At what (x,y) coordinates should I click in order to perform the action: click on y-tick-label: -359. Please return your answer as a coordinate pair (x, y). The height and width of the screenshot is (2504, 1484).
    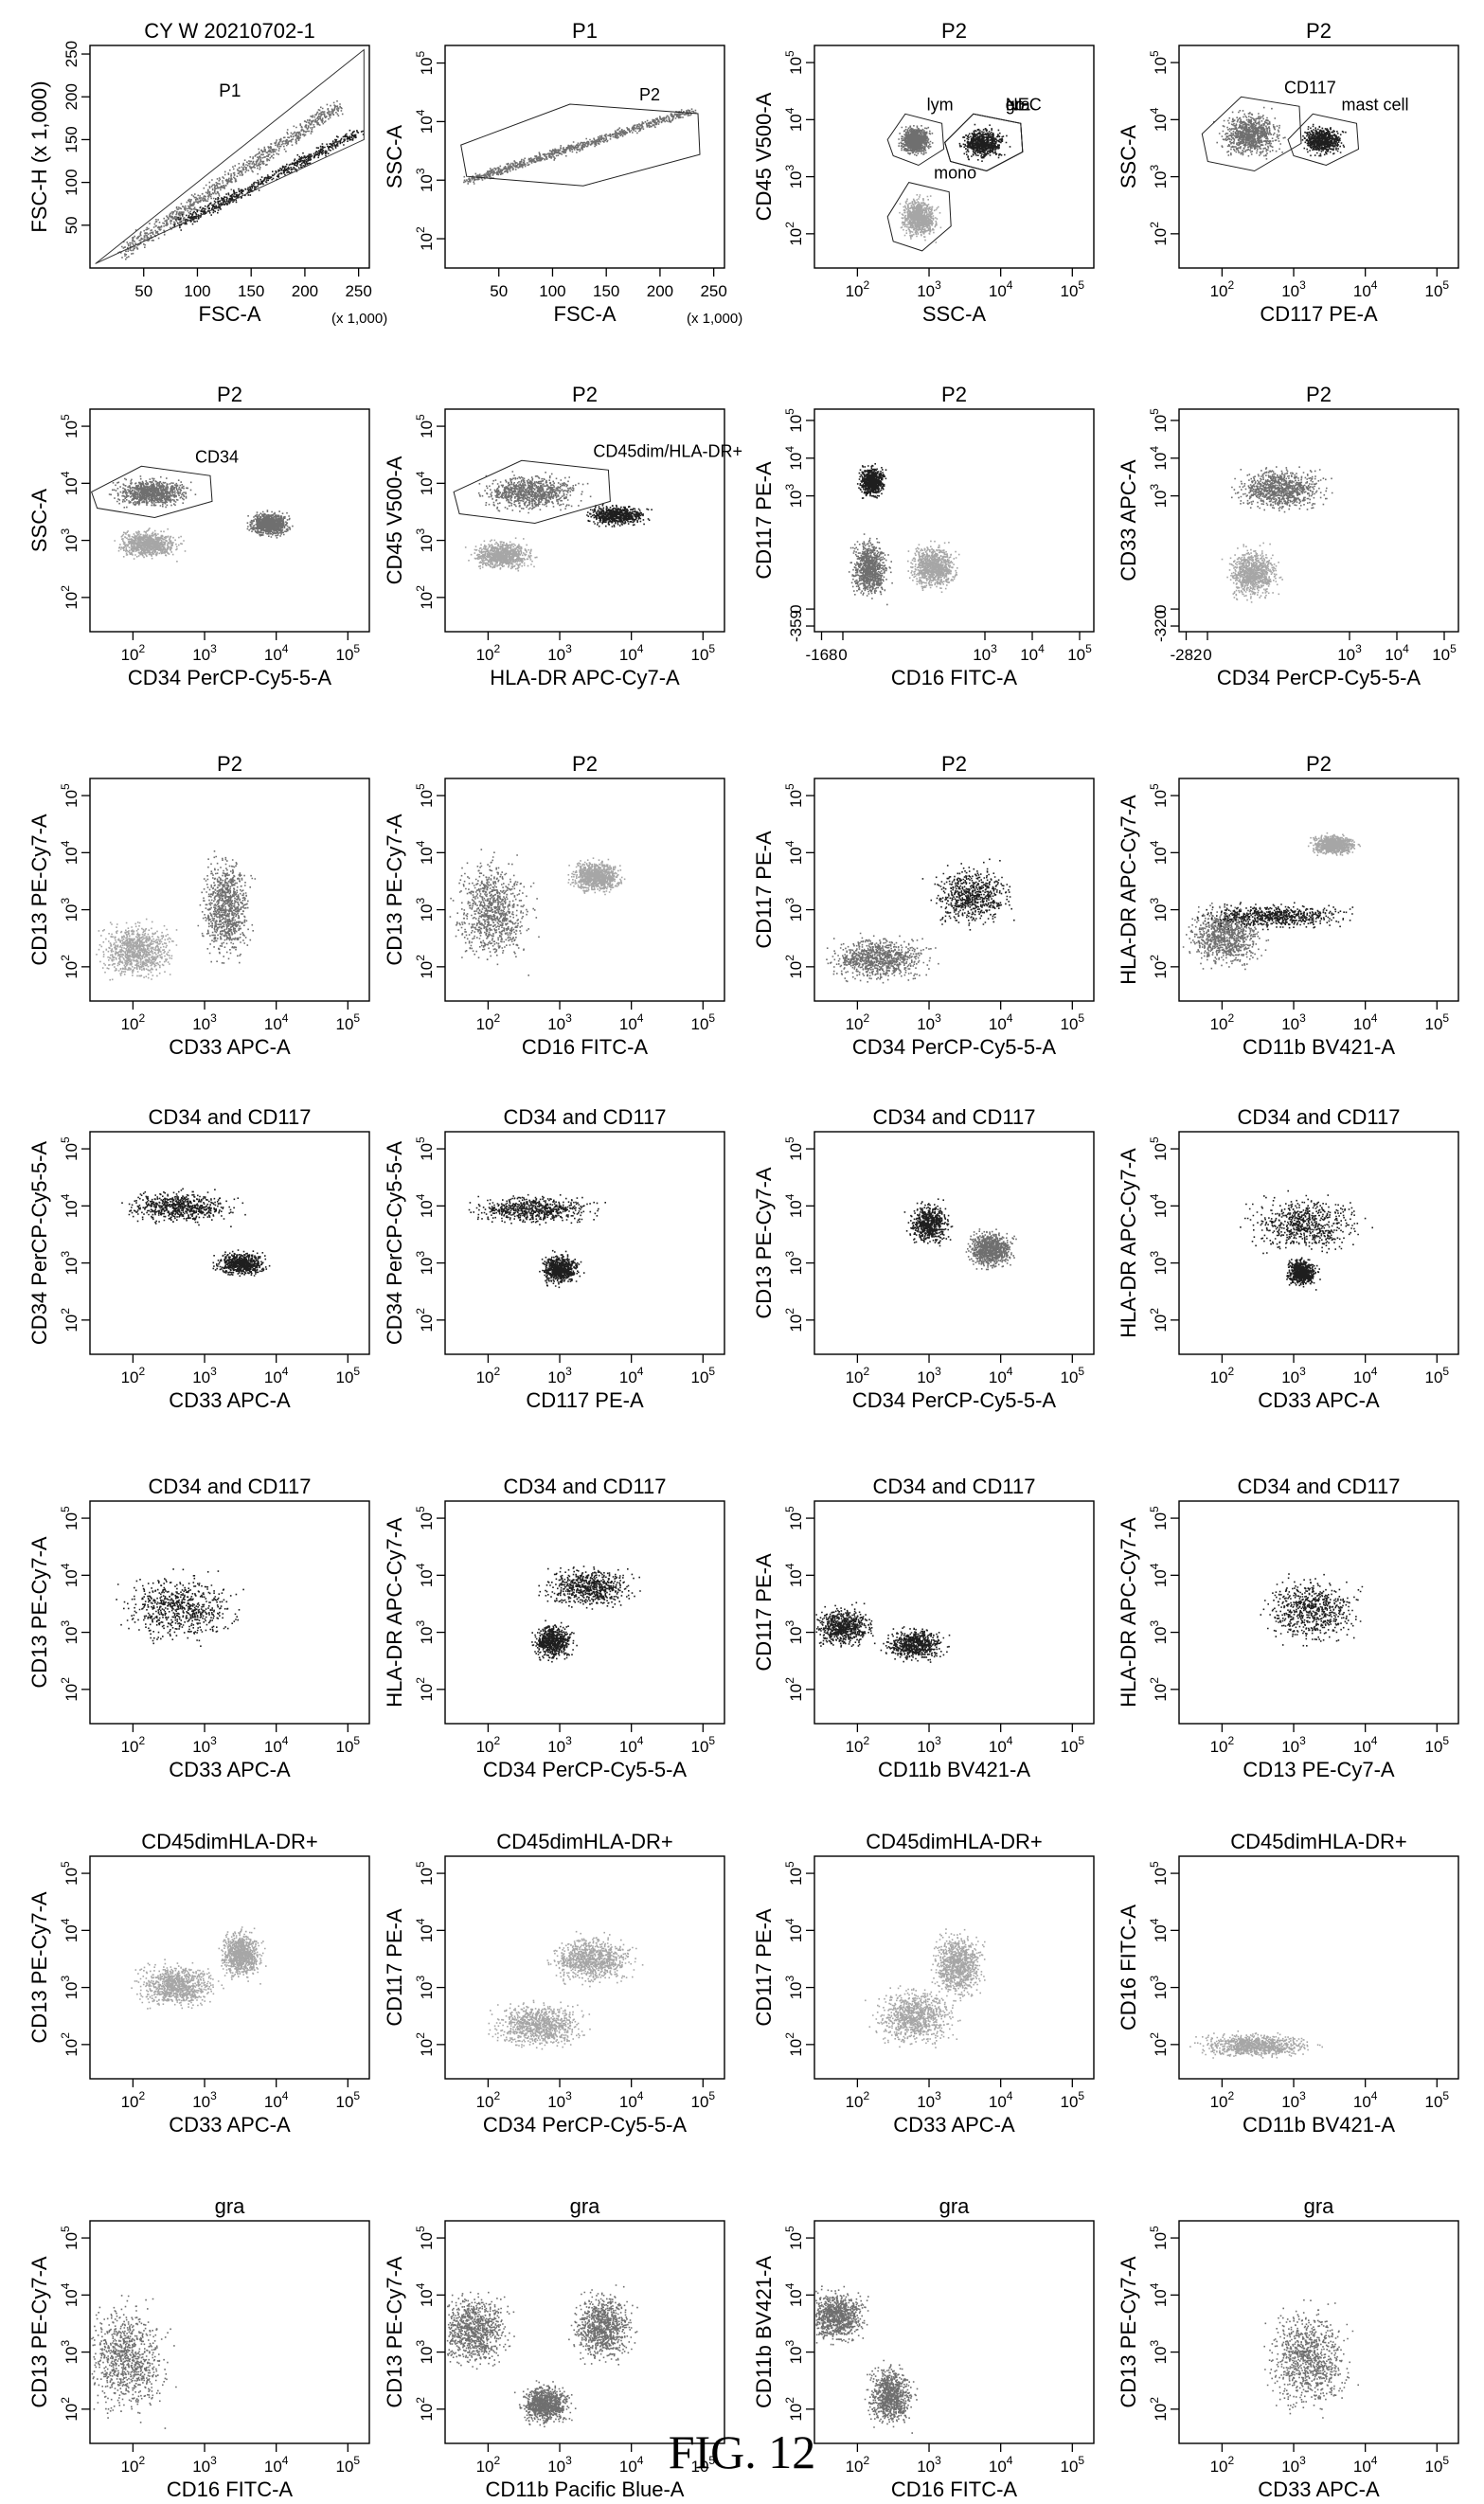
    Looking at the image, I should click on (796, 626).